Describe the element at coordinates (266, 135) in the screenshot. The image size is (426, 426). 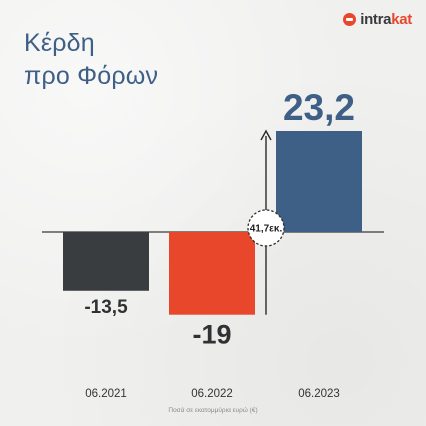
I see `delta-arrow-head-icon` at that location.